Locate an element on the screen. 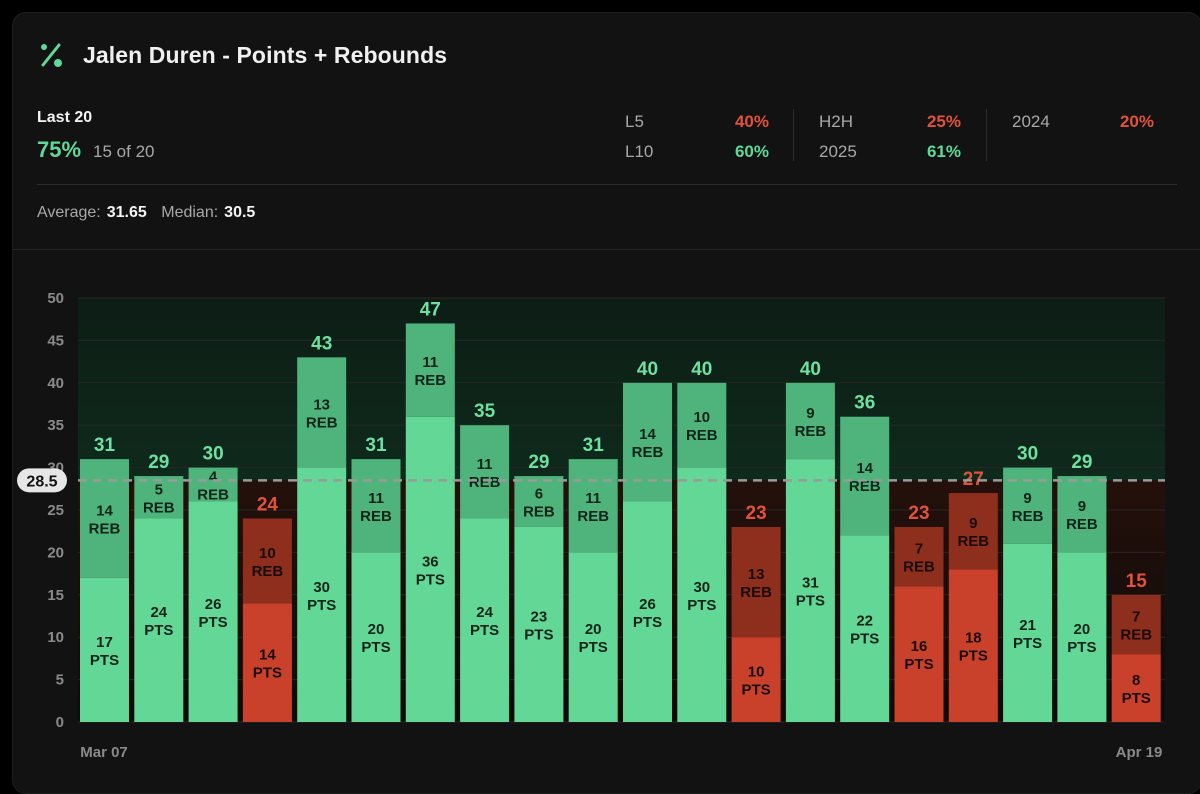  split-label-2024: 2024 is located at coordinates (1031, 121).